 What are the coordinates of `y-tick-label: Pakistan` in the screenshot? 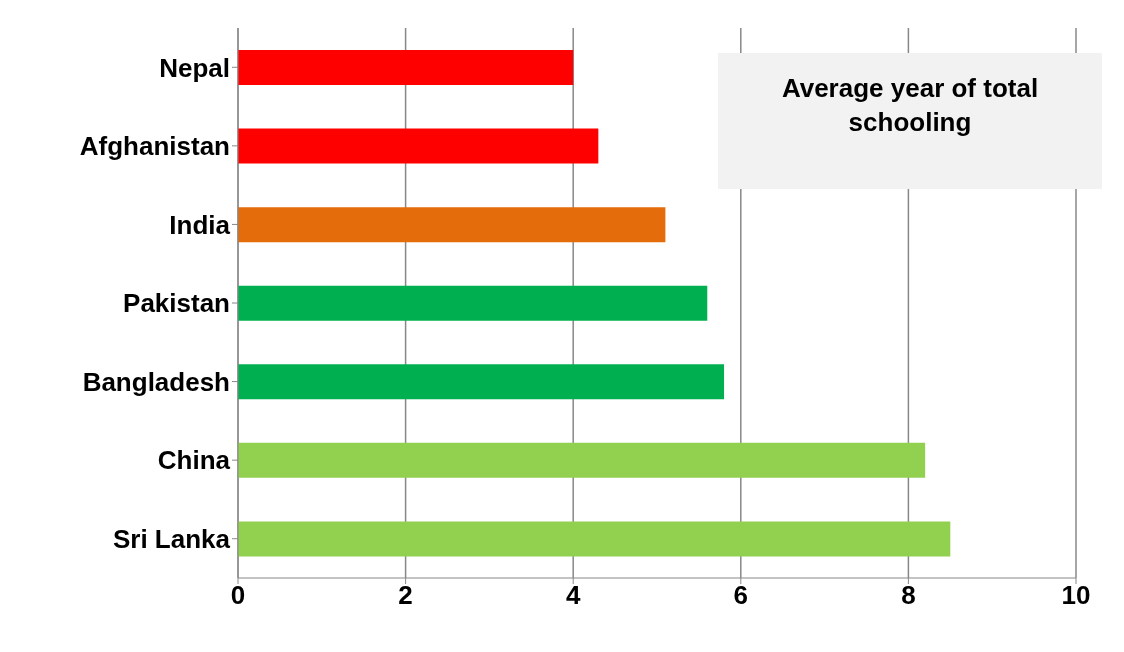 It's located at (176, 303).